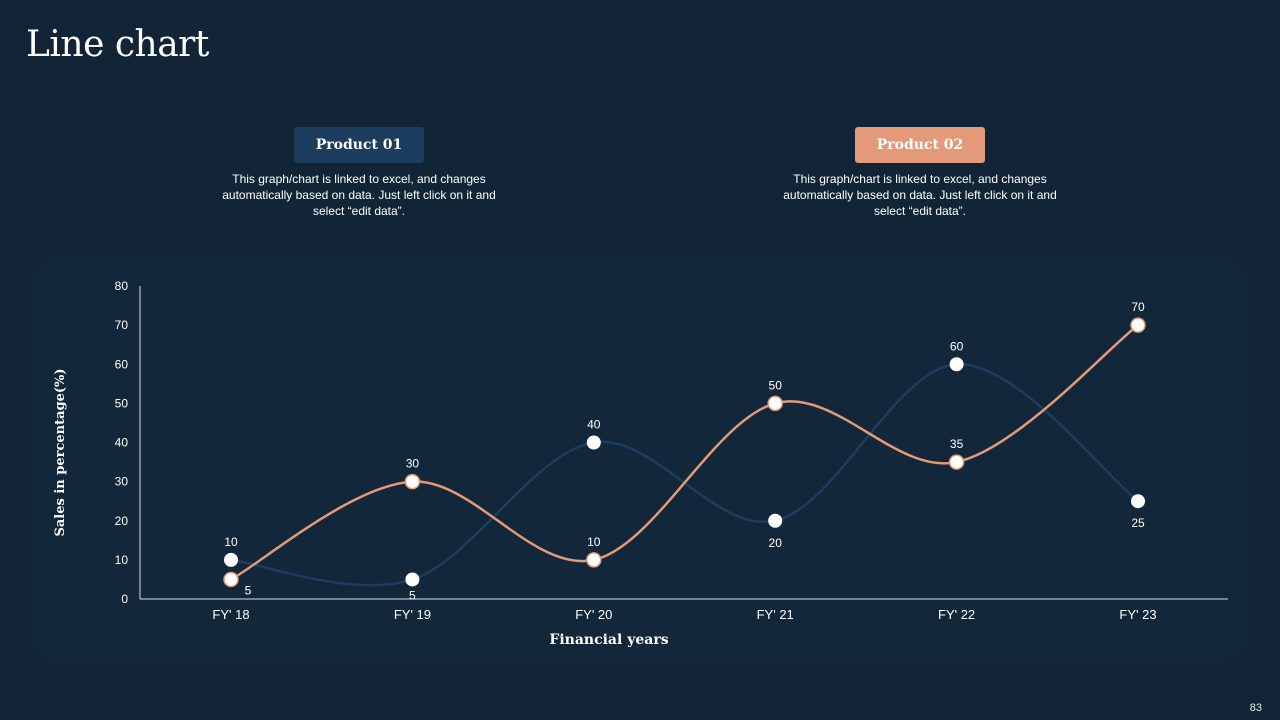 This screenshot has width=1280, height=720. I want to click on data-label-s1: 25, so click(1138, 523).